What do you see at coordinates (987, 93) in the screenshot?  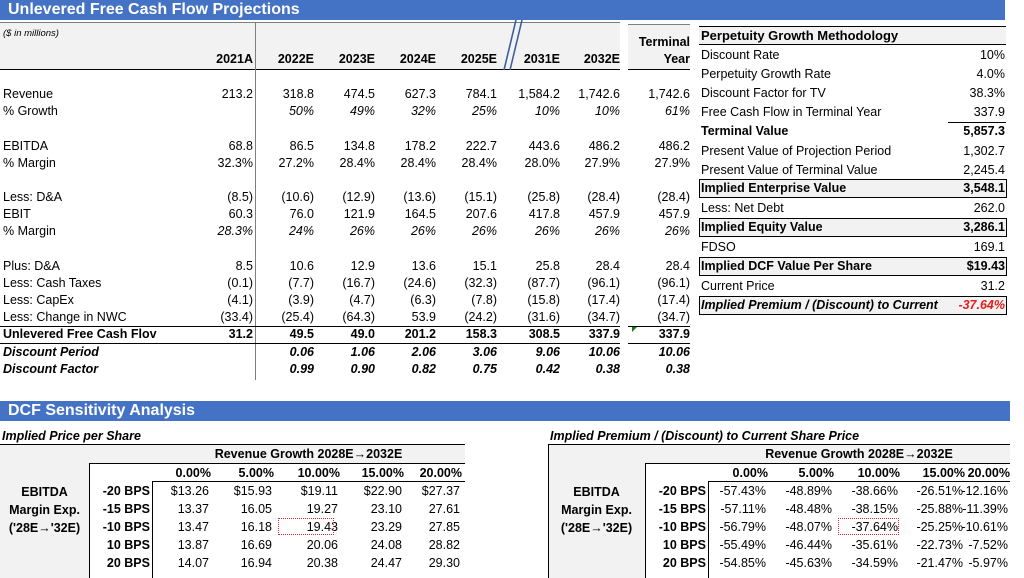 I see `perpetuity-value: 38.3%` at bounding box center [987, 93].